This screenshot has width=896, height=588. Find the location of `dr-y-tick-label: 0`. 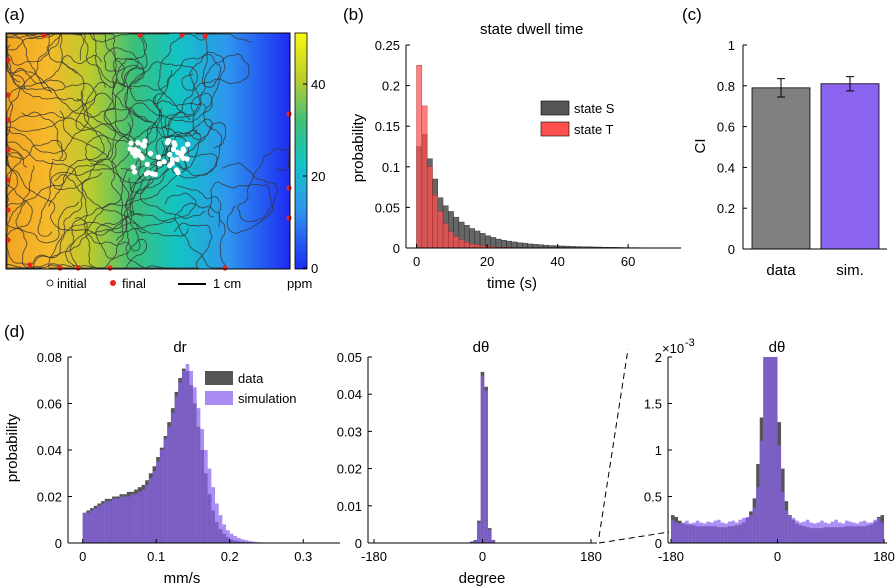

dr-y-tick-label: 0 is located at coordinates (58, 543).